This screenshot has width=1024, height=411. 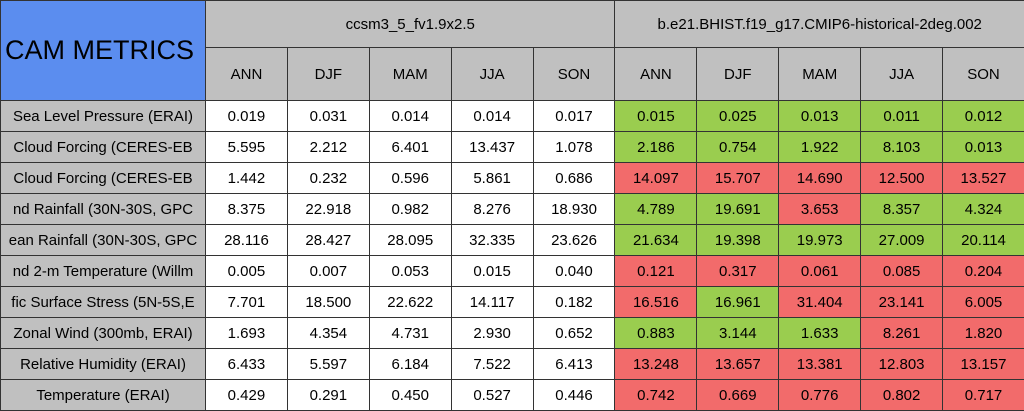 I want to click on metric-cell: 0.040, so click(x=574, y=271).